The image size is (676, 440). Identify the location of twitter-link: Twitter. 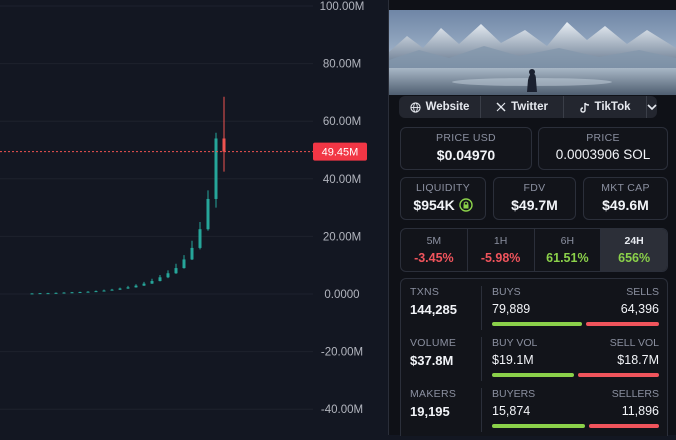
(523, 107).